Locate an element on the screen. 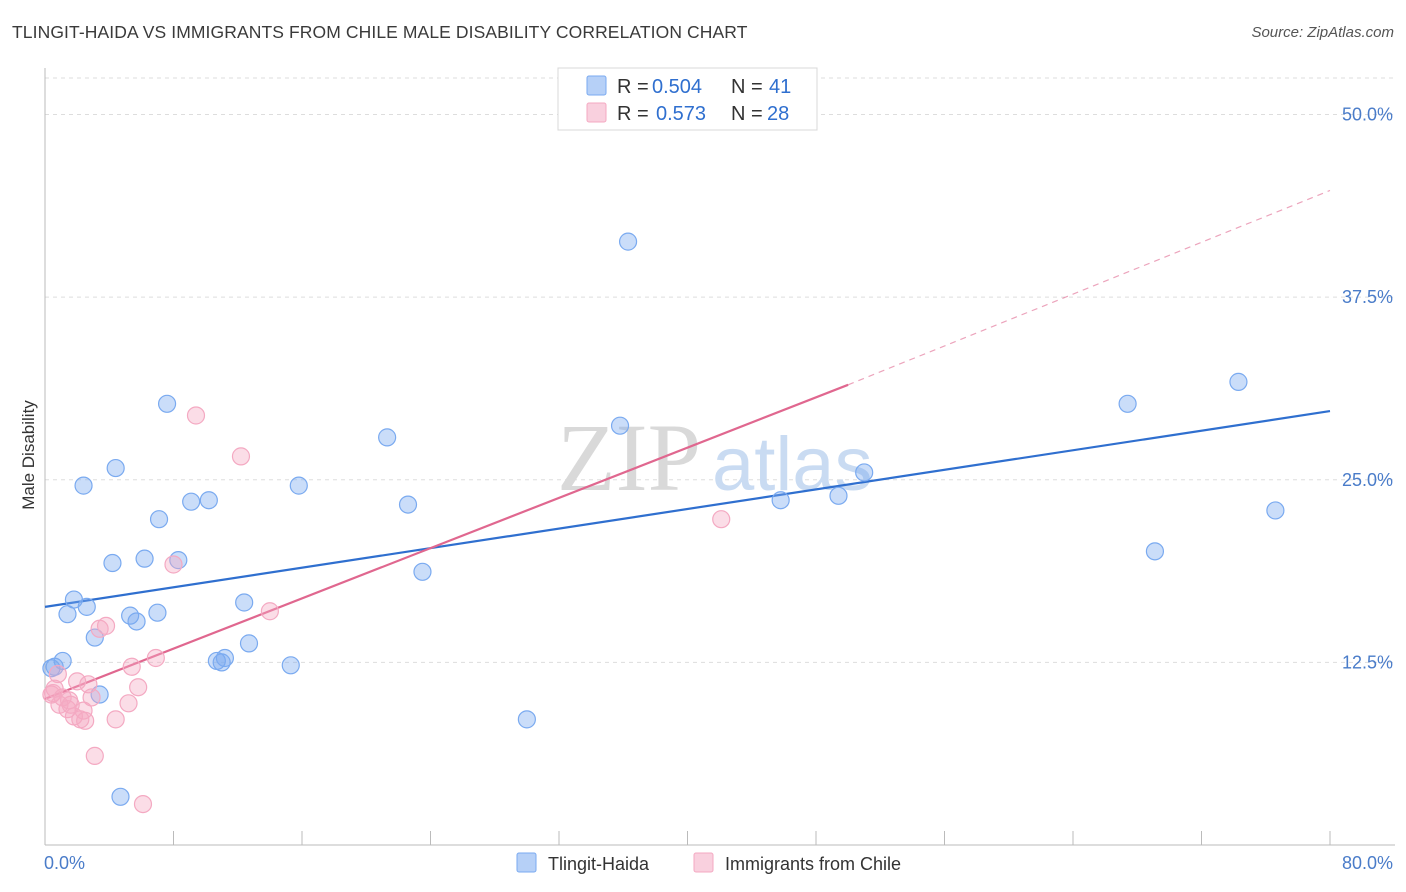 The image size is (1406, 892). x-tick-label-0: 0.0% is located at coordinates (64, 863).